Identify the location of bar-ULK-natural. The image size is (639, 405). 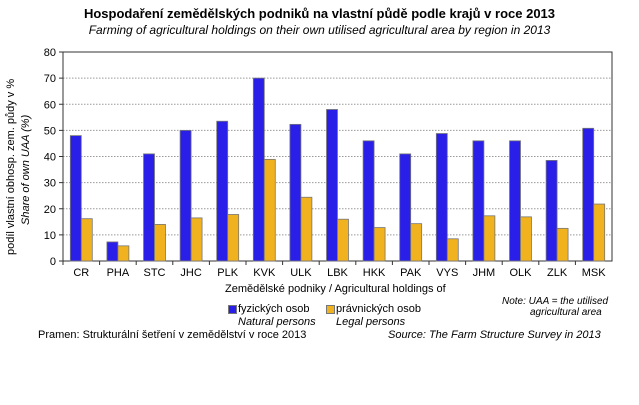
(295, 192).